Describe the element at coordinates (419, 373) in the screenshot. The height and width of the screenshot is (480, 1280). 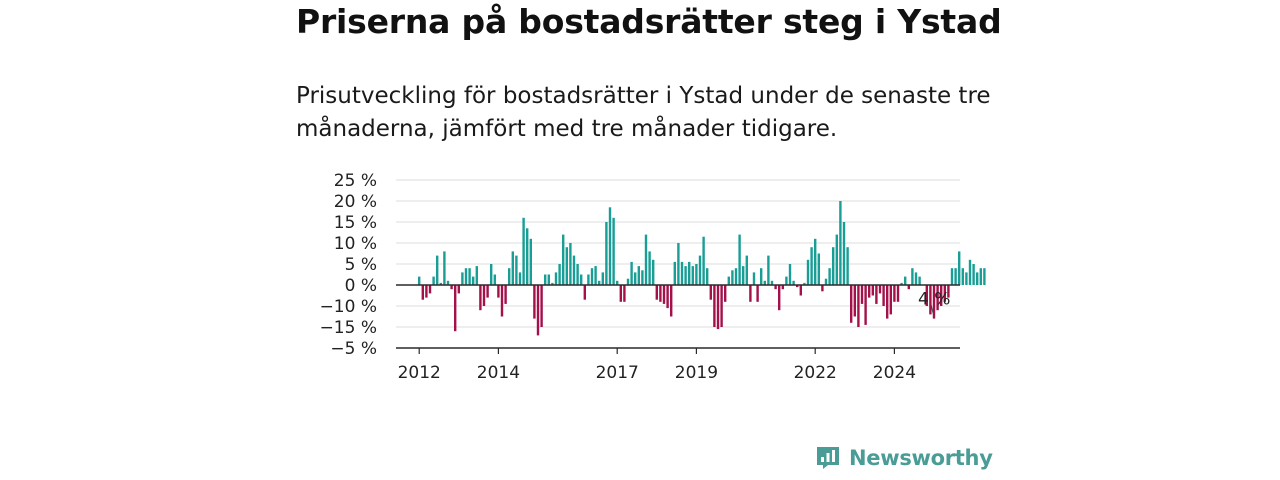
I see `x-tick-label: 2012` at that location.